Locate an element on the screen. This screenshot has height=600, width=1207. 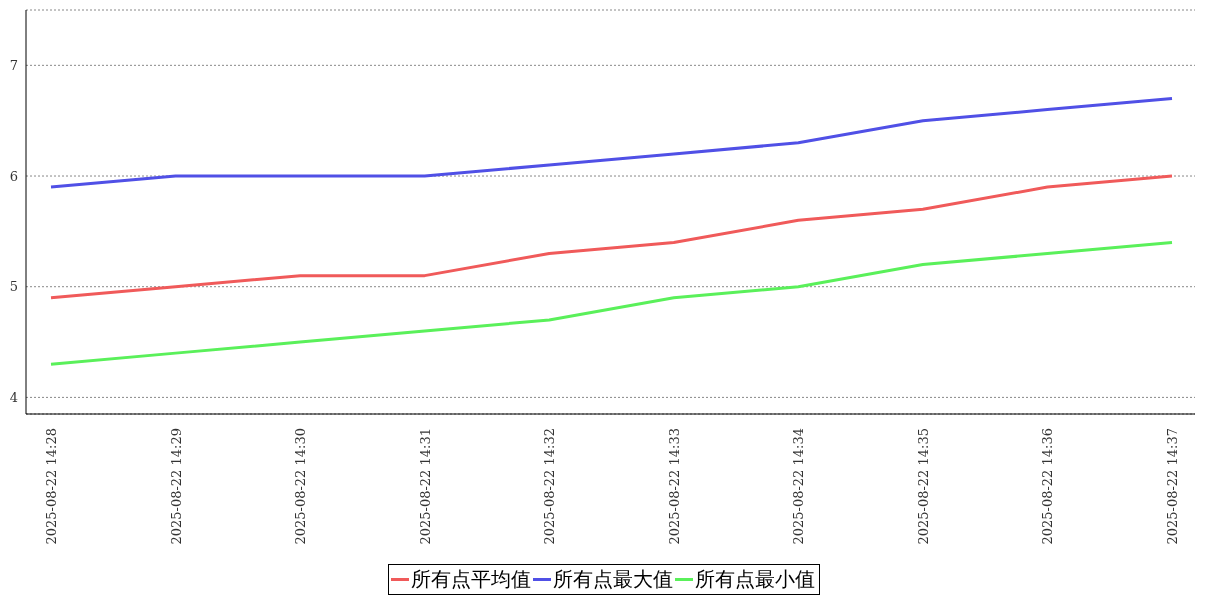
legend-label: 所有点最小值 is located at coordinates (754, 579).